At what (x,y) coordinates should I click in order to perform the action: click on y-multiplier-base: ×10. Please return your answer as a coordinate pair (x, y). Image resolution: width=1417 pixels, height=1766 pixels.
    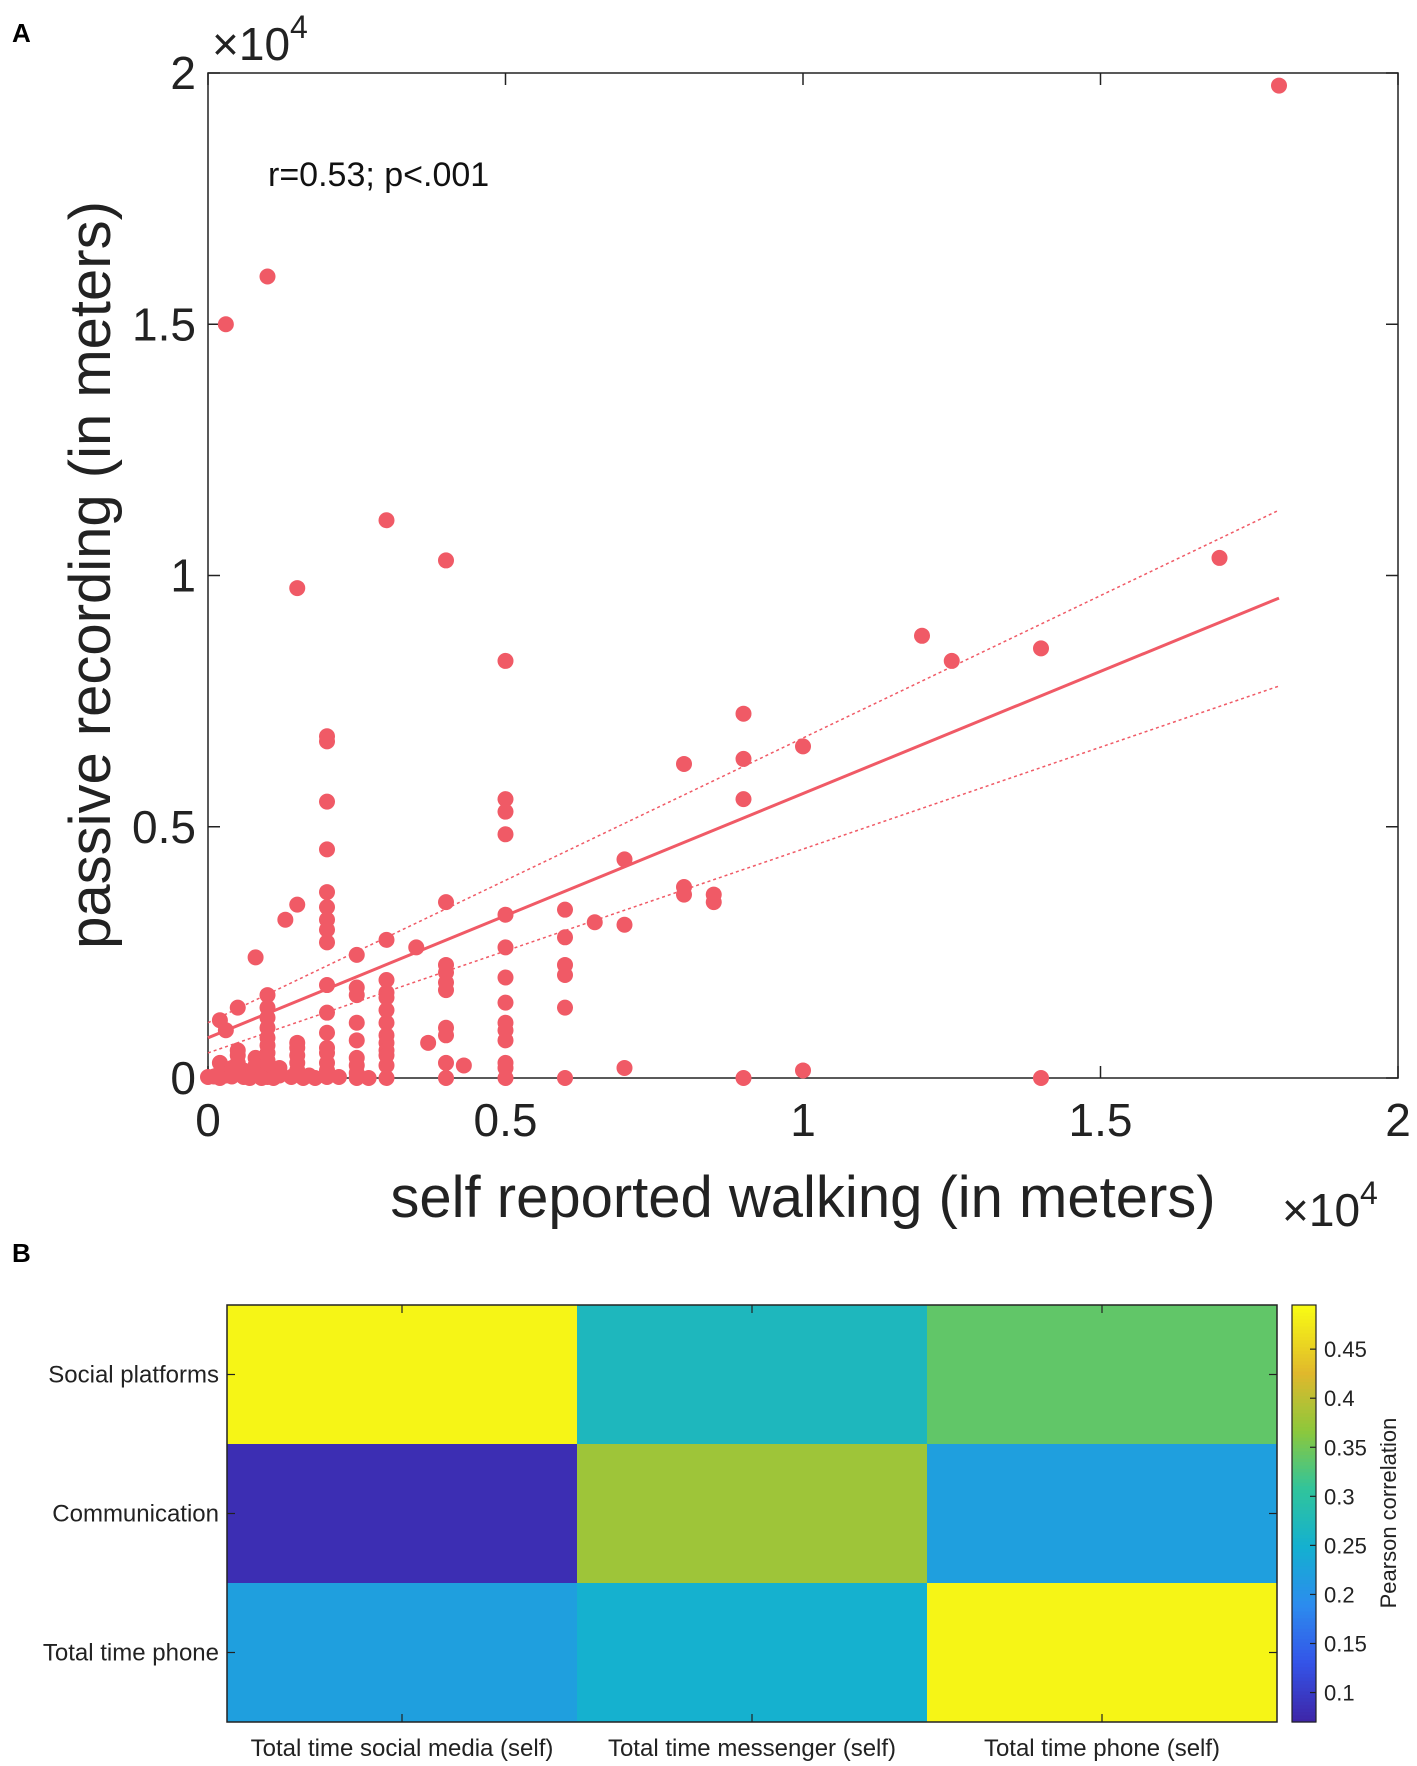
    Looking at the image, I should click on (251, 44).